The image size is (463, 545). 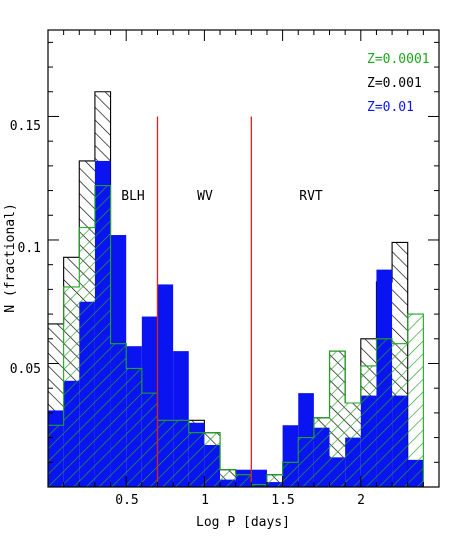 What do you see at coordinates (243, 480) in the screenshot?
I see `bar-Z00001-1.2` at bounding box center [243, 480].